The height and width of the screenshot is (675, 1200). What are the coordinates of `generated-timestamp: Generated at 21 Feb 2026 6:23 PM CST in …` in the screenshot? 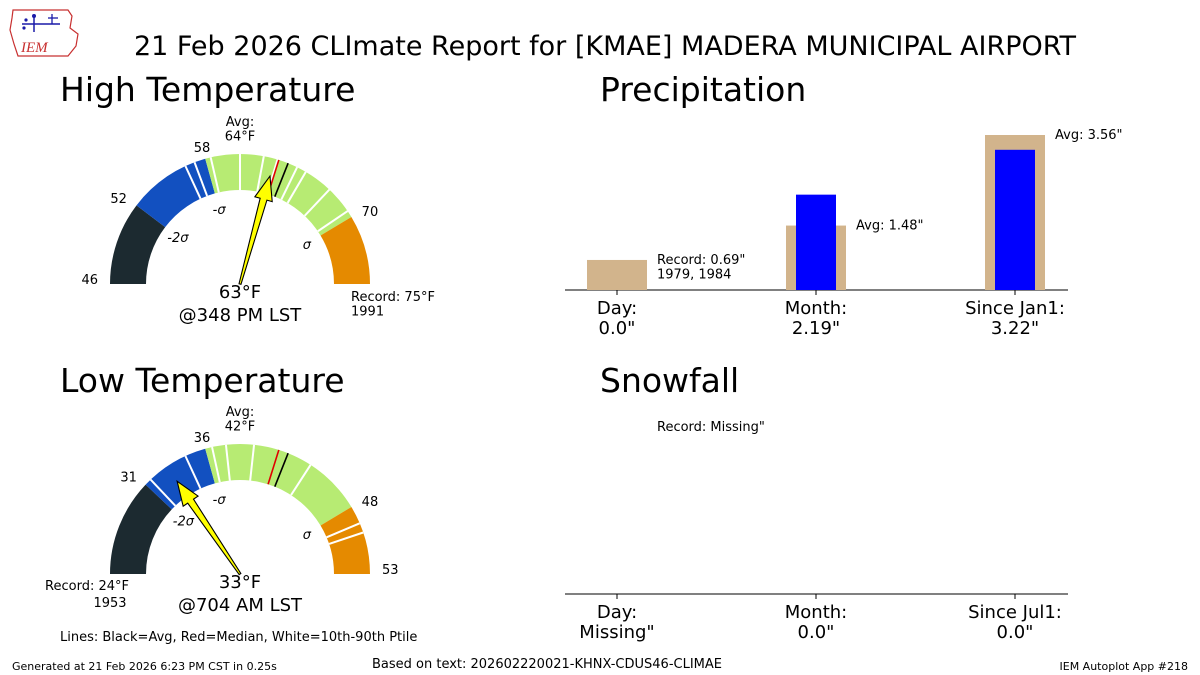 It's located at (144, 666).